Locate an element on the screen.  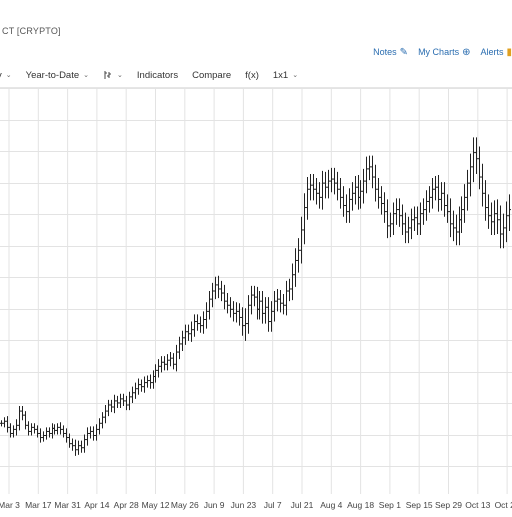
x-tick-label: May 12 is located at coordinates (156, 505).